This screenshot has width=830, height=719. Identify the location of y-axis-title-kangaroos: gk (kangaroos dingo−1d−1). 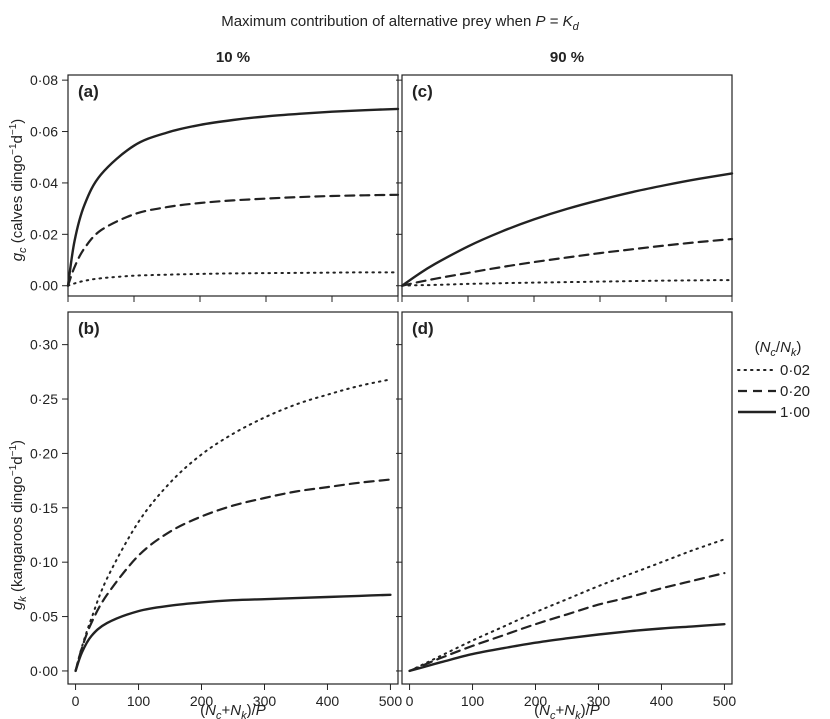
(18, 525).